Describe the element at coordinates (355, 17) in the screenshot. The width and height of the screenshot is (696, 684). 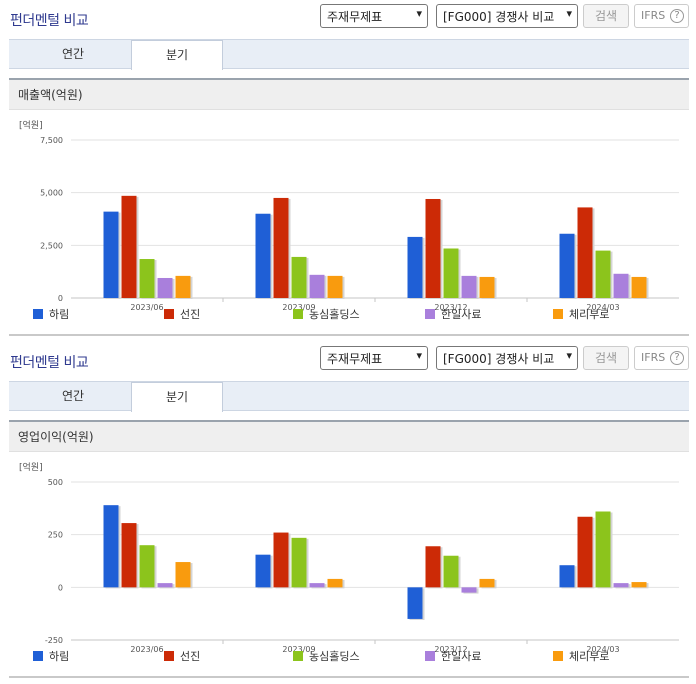
I see `report-type-value: 주재무제표` at that location.